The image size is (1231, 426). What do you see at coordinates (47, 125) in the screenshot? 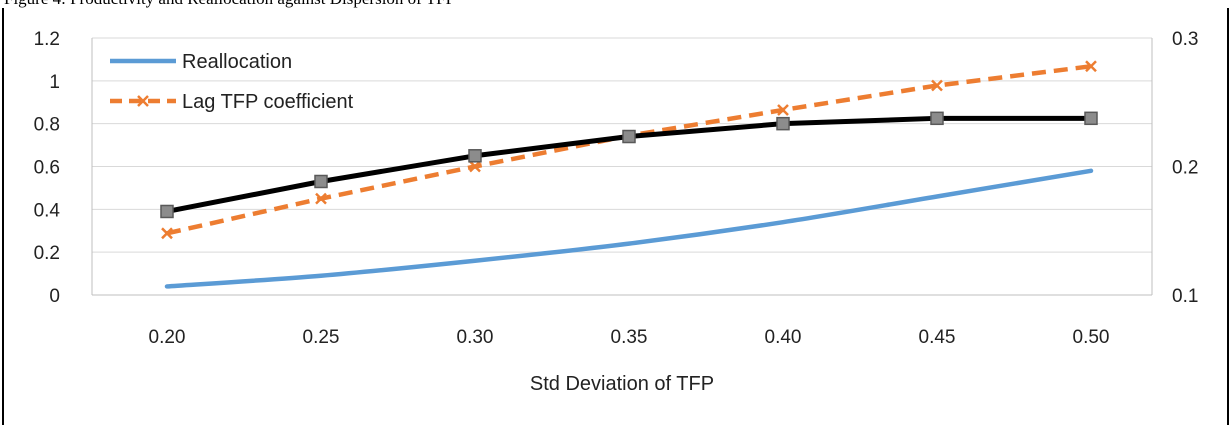
I see `y-left-tick-label: 0.8` at bounding box center [47, 125].